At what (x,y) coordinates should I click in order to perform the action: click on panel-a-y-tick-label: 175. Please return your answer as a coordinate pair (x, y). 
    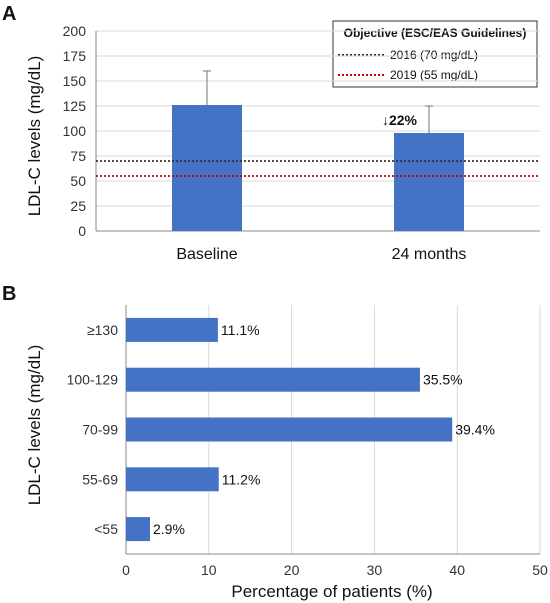
    Looking at the image, I should click on (75, 56).